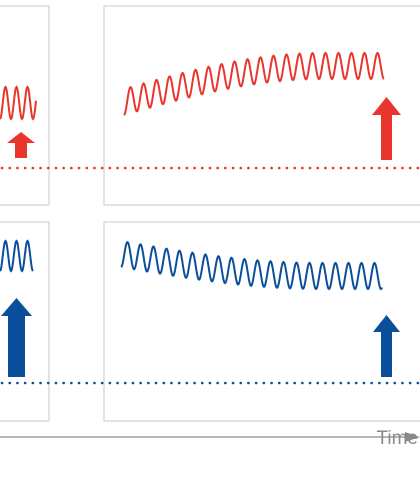 This screenshot has width=420, height=478. Describe the element at coordinates (397, 438) in the screenshot. I see `time-axis-label: Time` at that location.